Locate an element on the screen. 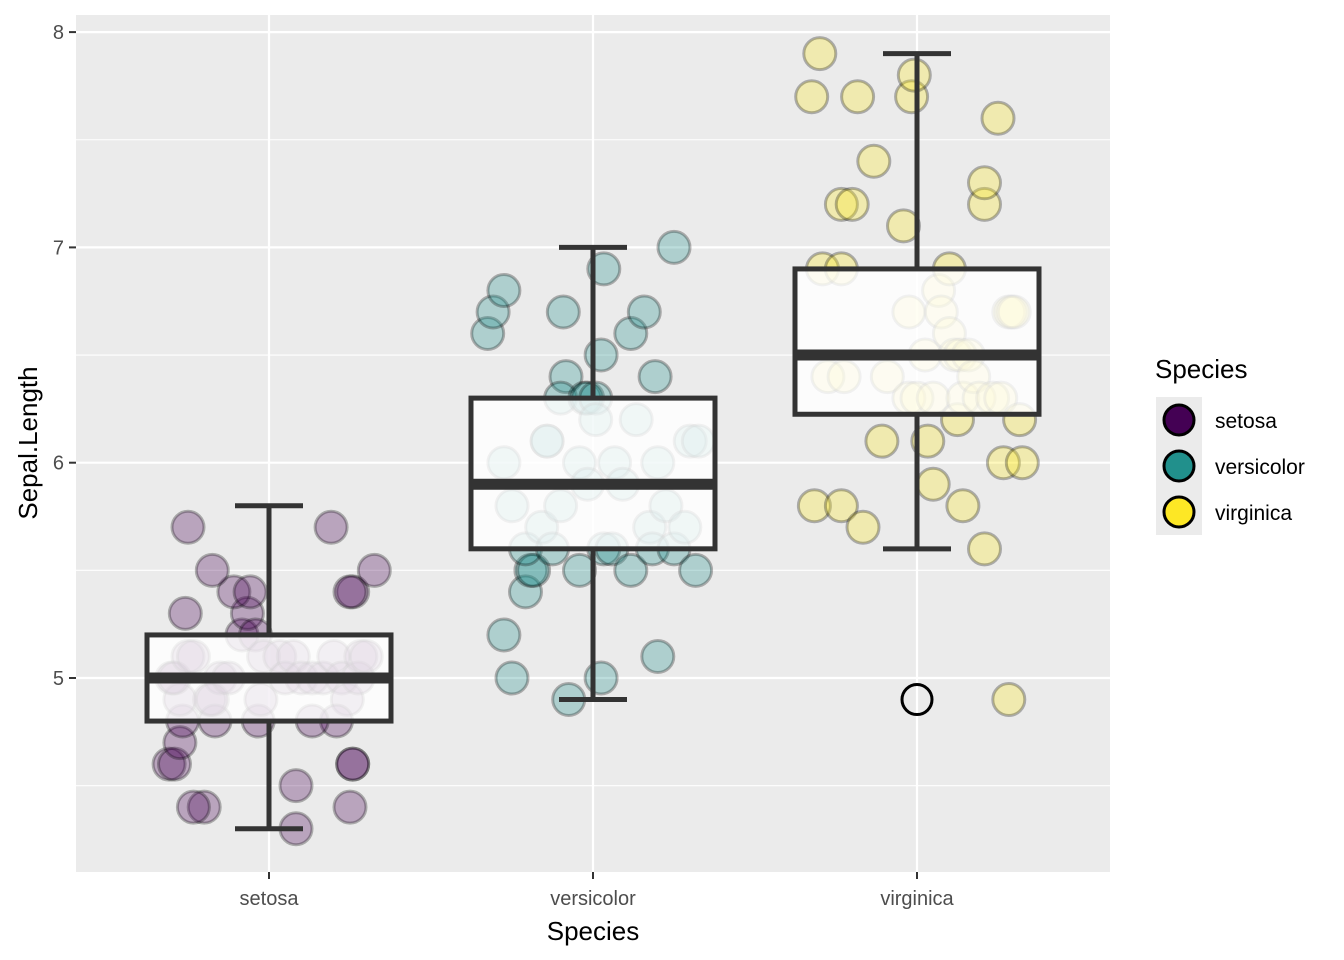 The height and width of the screenshot is (960, 1344). boxplot-virginica is located at coordinates (917, 384).